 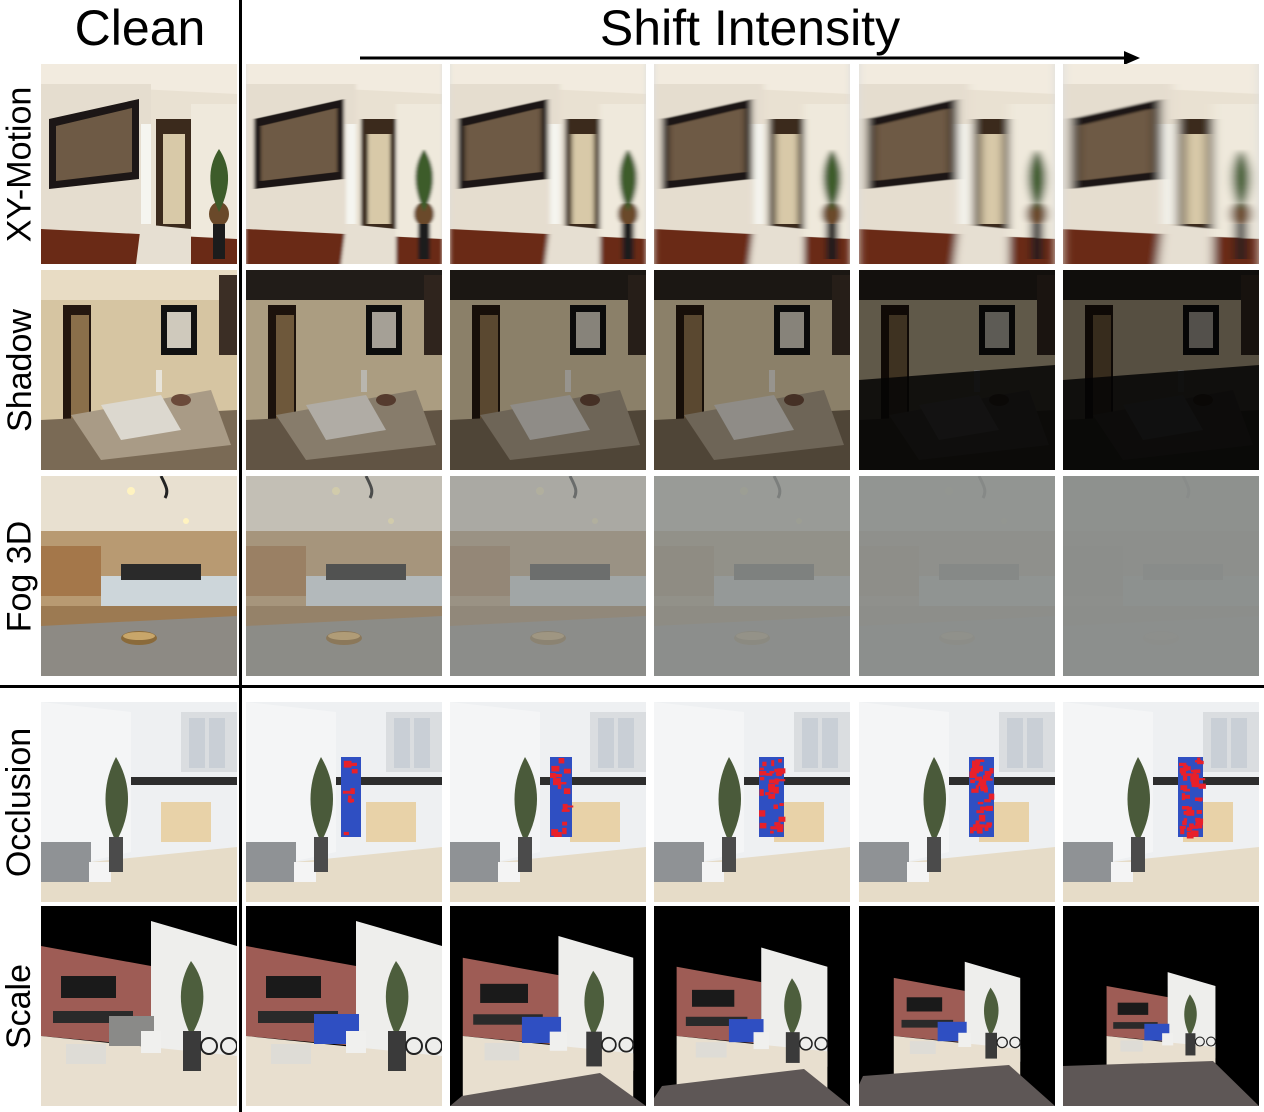 I want to click on vertical-divider, so click(x=240, y=556).